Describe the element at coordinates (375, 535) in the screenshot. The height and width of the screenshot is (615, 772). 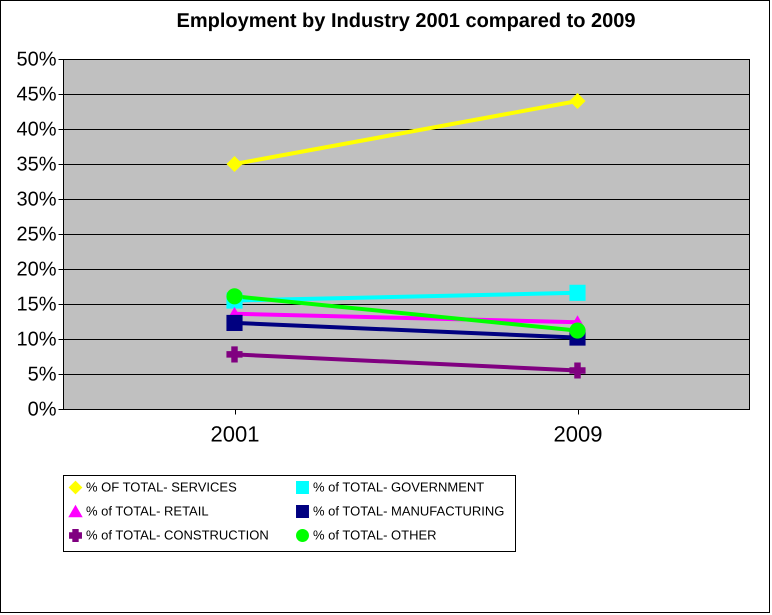
I see `legend-label: % of TOTAL- OTHER` at that location.